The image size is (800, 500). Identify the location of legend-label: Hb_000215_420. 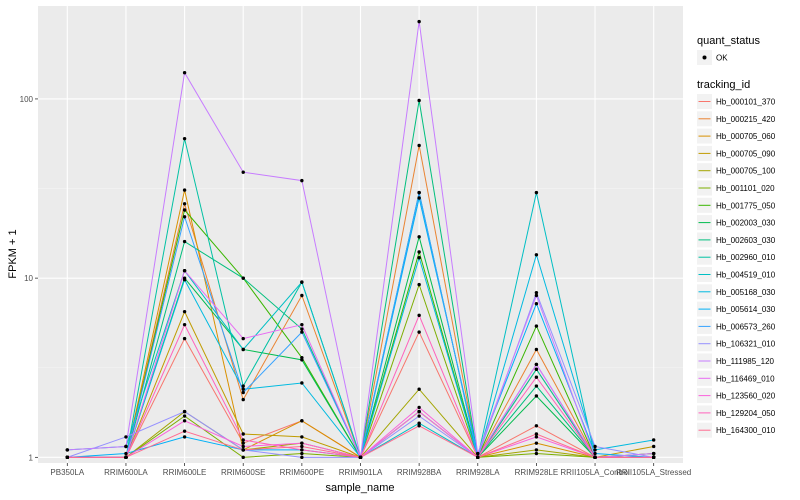
(746, 119).